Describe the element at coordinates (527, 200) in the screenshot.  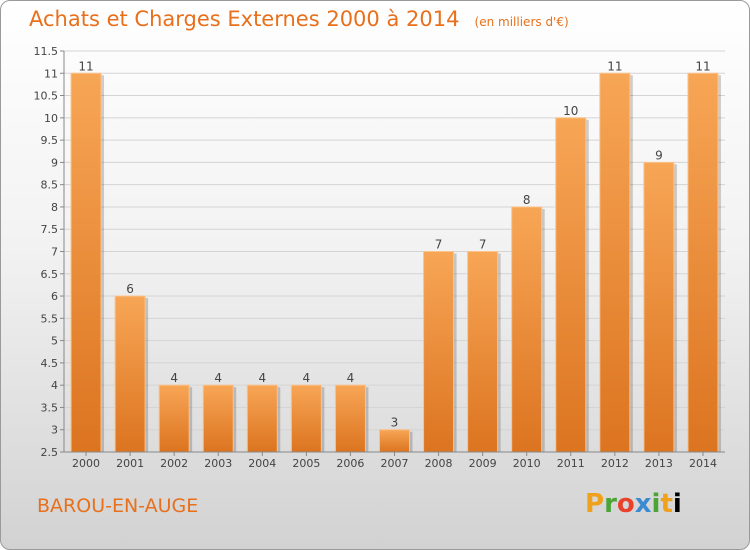
I see `bar-value-label: 8` at that location.